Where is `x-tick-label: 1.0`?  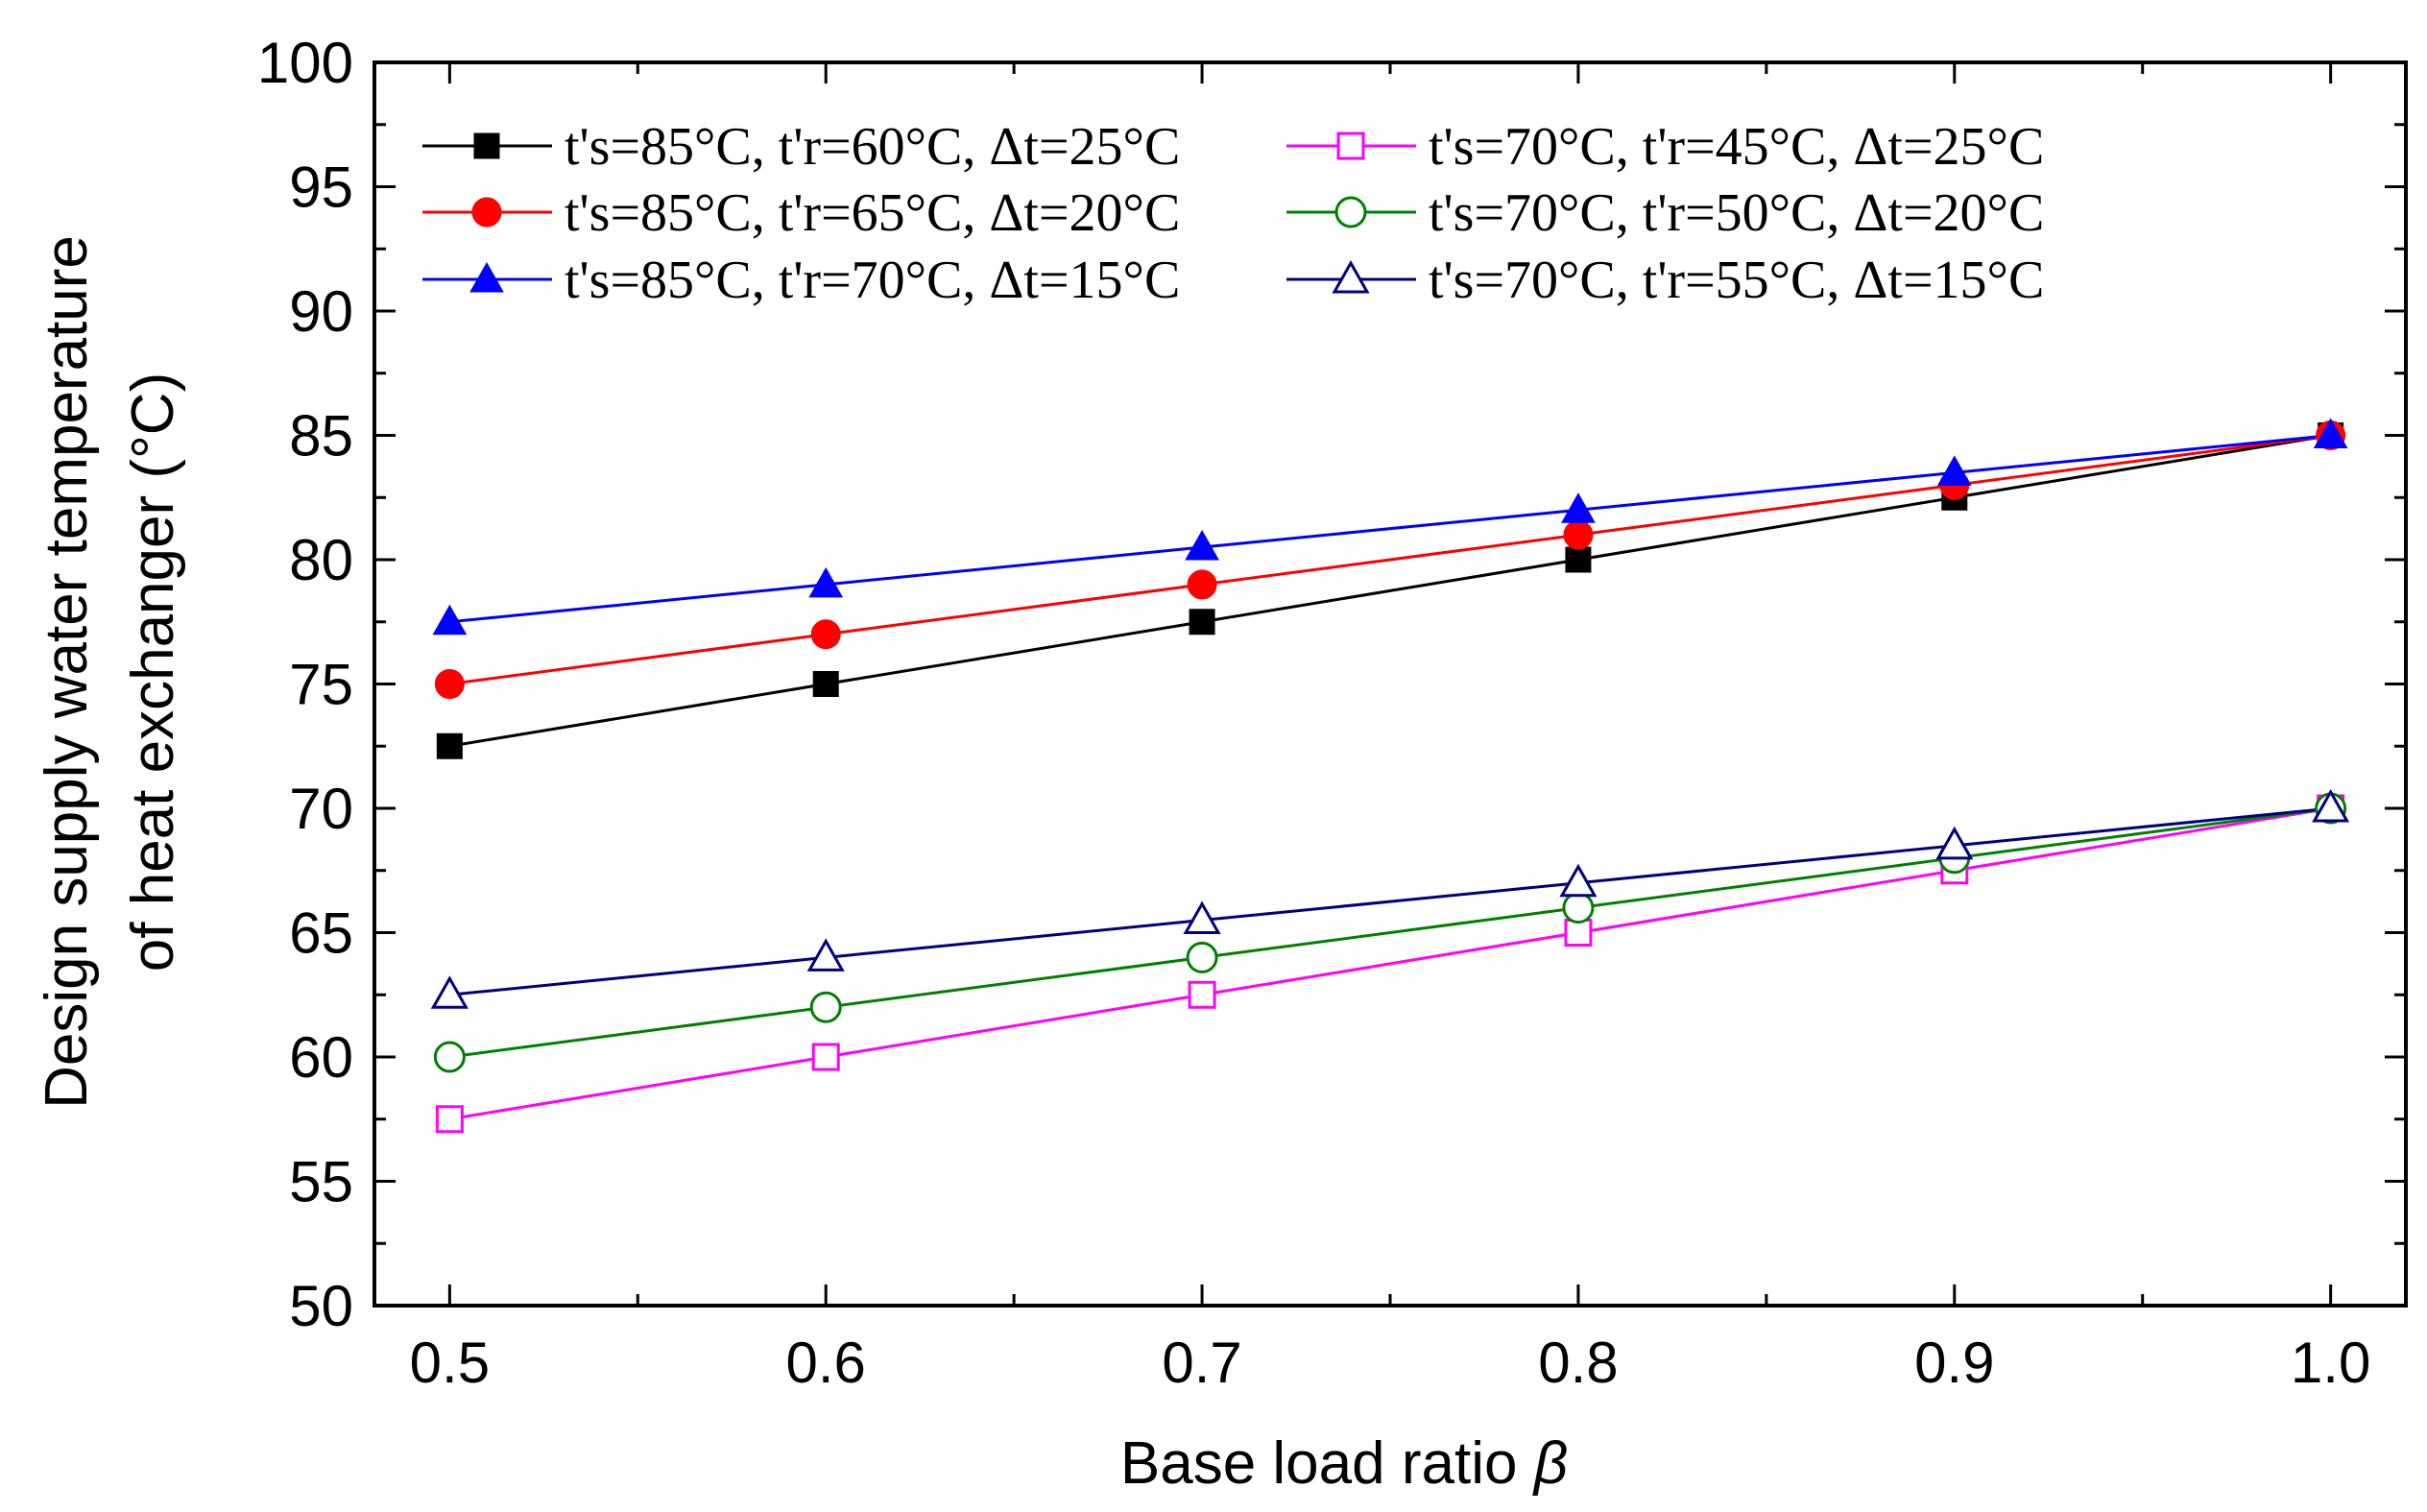 x-tick-label: 1.0 is located at coordinates (2330, 1363).